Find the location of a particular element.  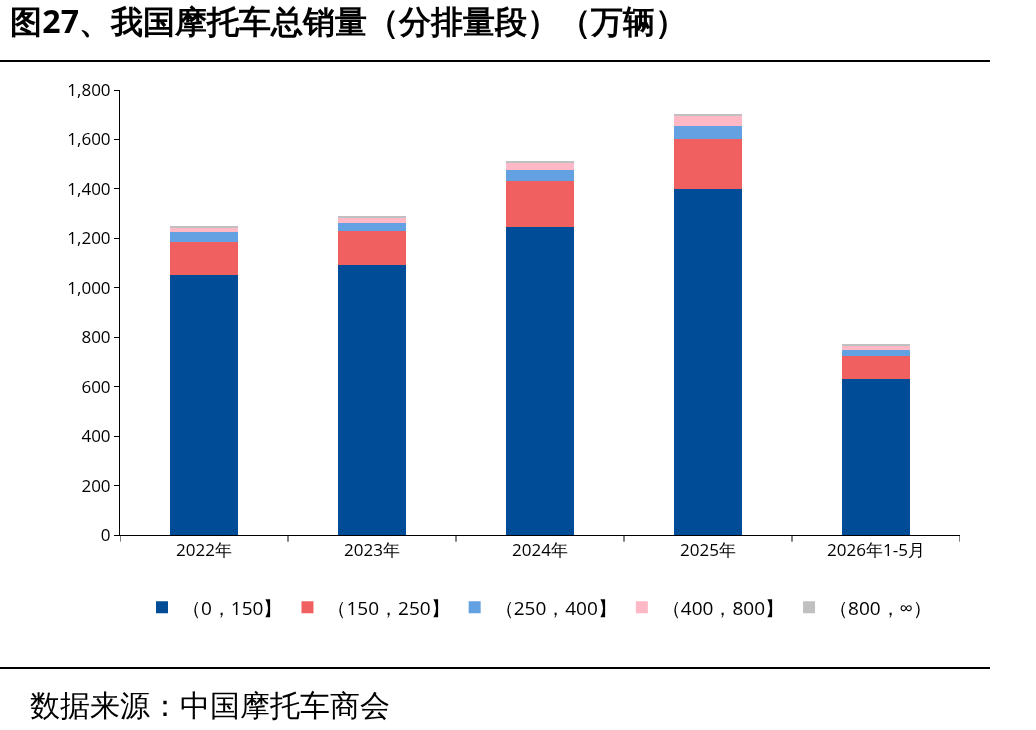

x-tick-label: 2025年 is located at coordinates (708, 550).